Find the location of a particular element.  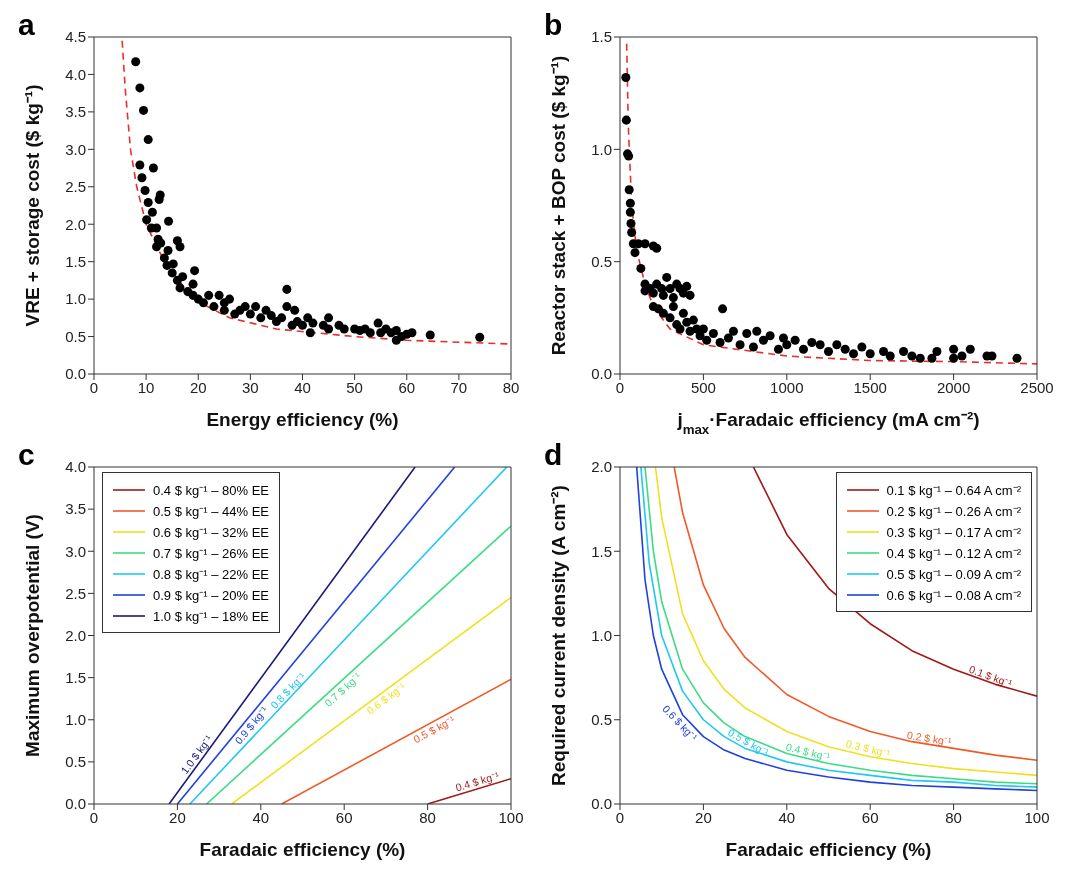

y-axis-title: Maximum overpotential (V) is located at coordinates (32, 635).